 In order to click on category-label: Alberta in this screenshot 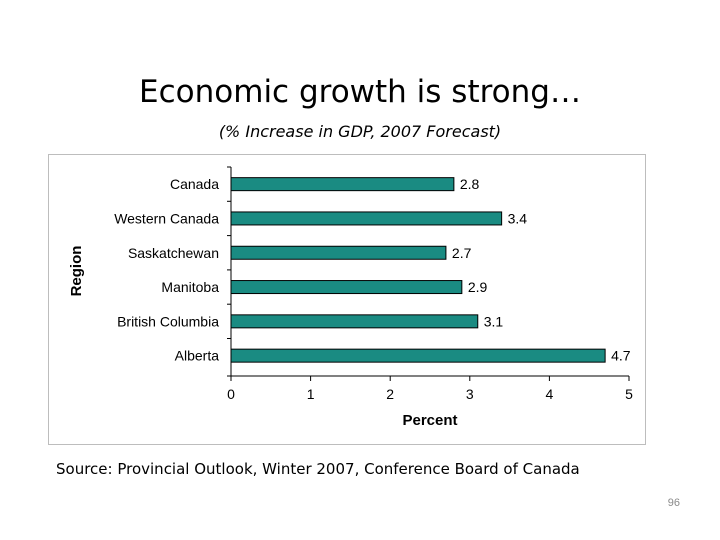, I will do `click(197, 356)`.